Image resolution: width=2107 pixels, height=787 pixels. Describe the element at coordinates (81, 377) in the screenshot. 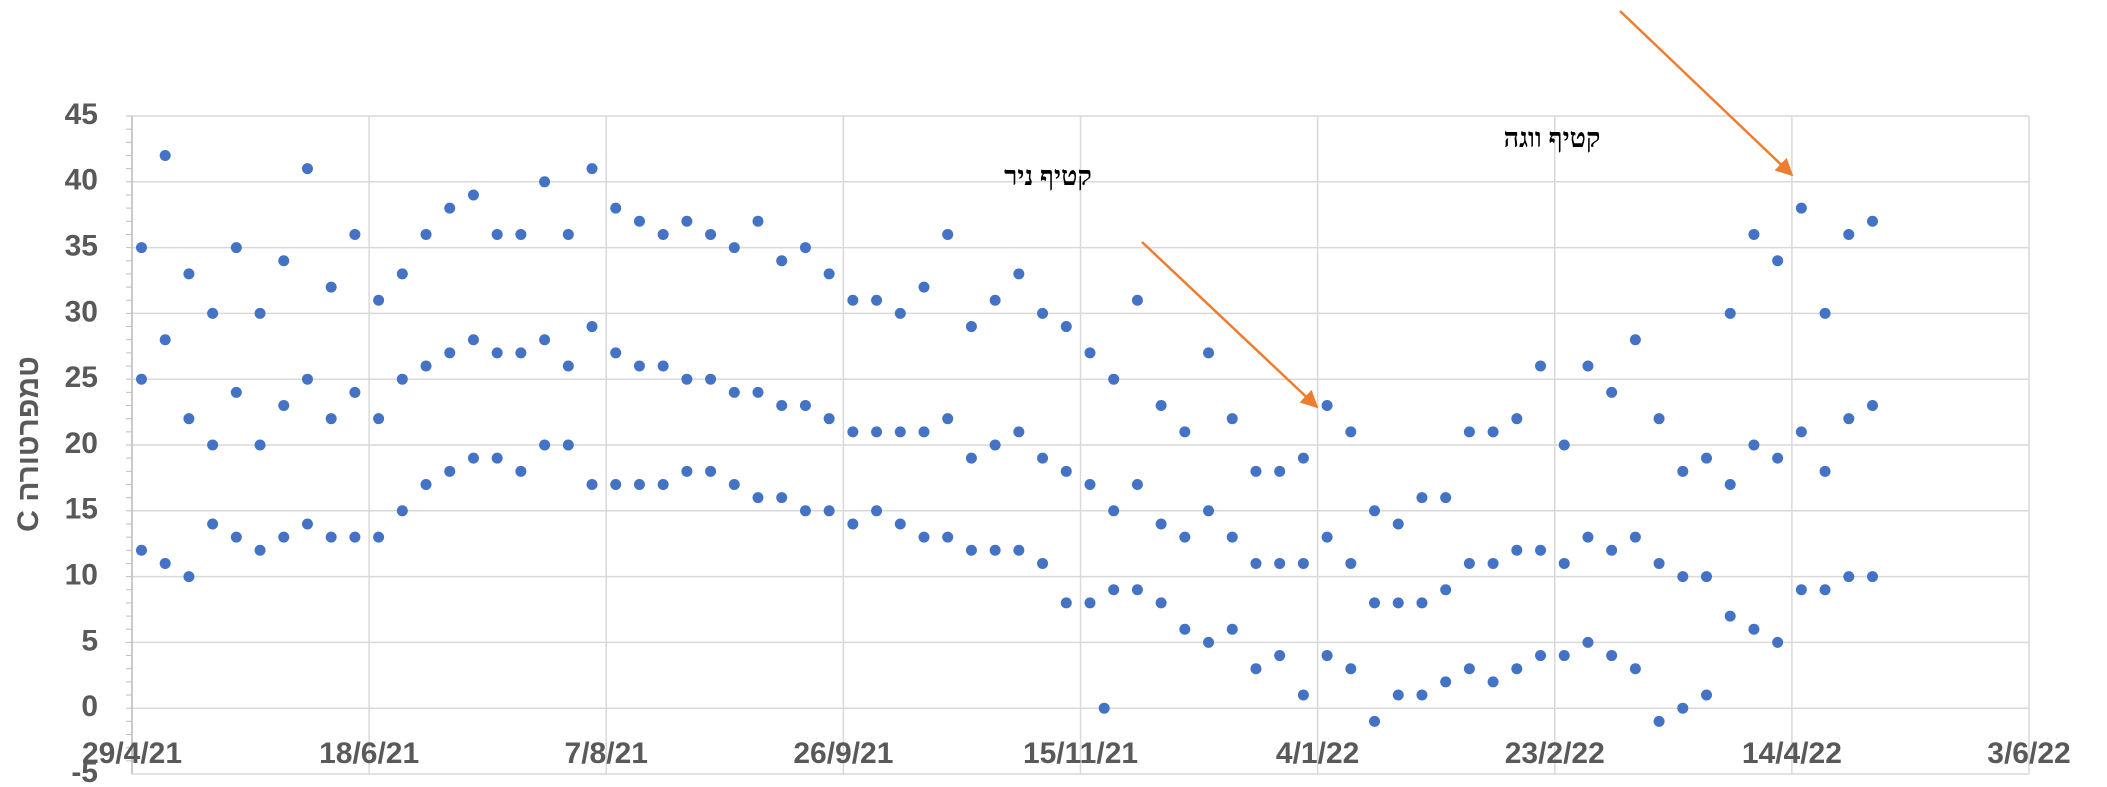

I see `y-tick-label: 25` at that location.